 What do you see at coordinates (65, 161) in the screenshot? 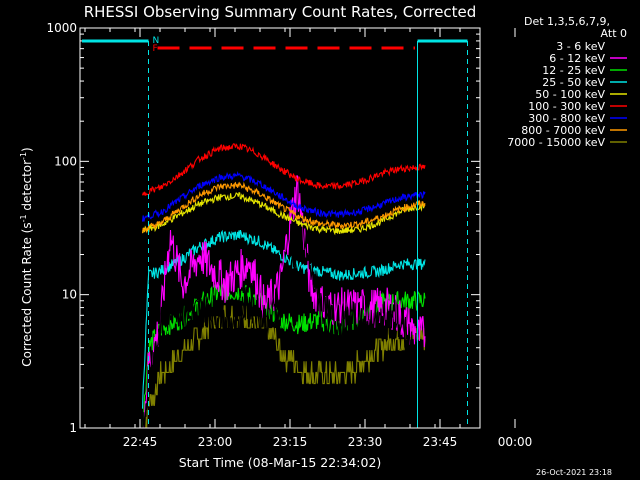
I see `y-tick-label: 100` at bounding box center [65, 161].